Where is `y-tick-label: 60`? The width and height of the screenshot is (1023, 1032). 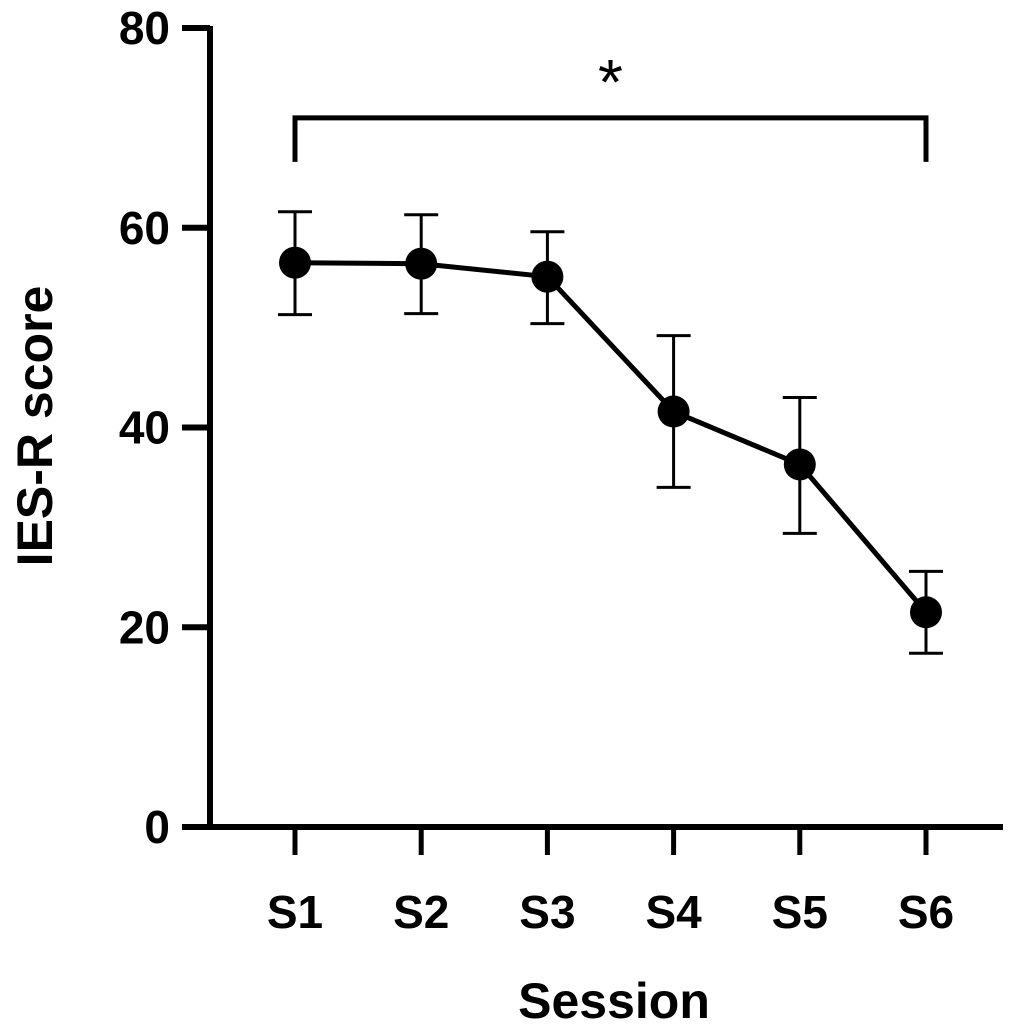
y-tick-label: 60 is located at coordinates (144, 228).